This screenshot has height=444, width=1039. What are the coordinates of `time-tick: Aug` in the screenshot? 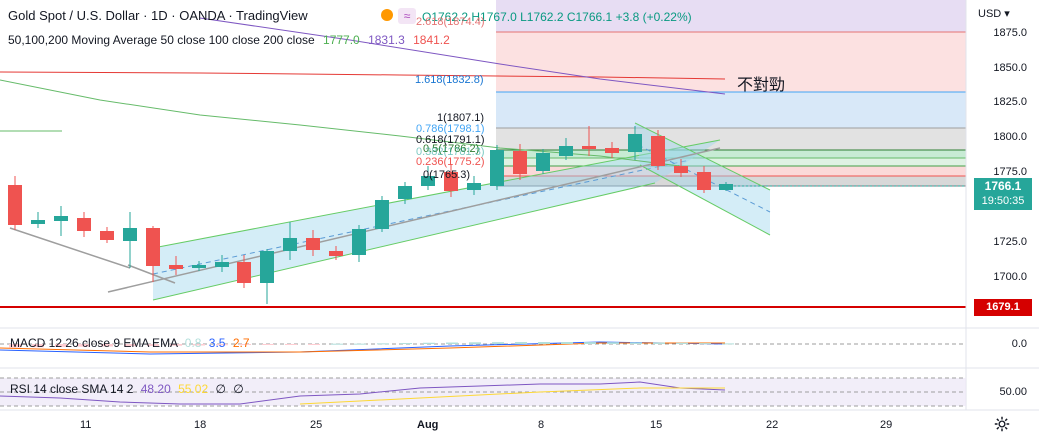 It's located at (428, 425).